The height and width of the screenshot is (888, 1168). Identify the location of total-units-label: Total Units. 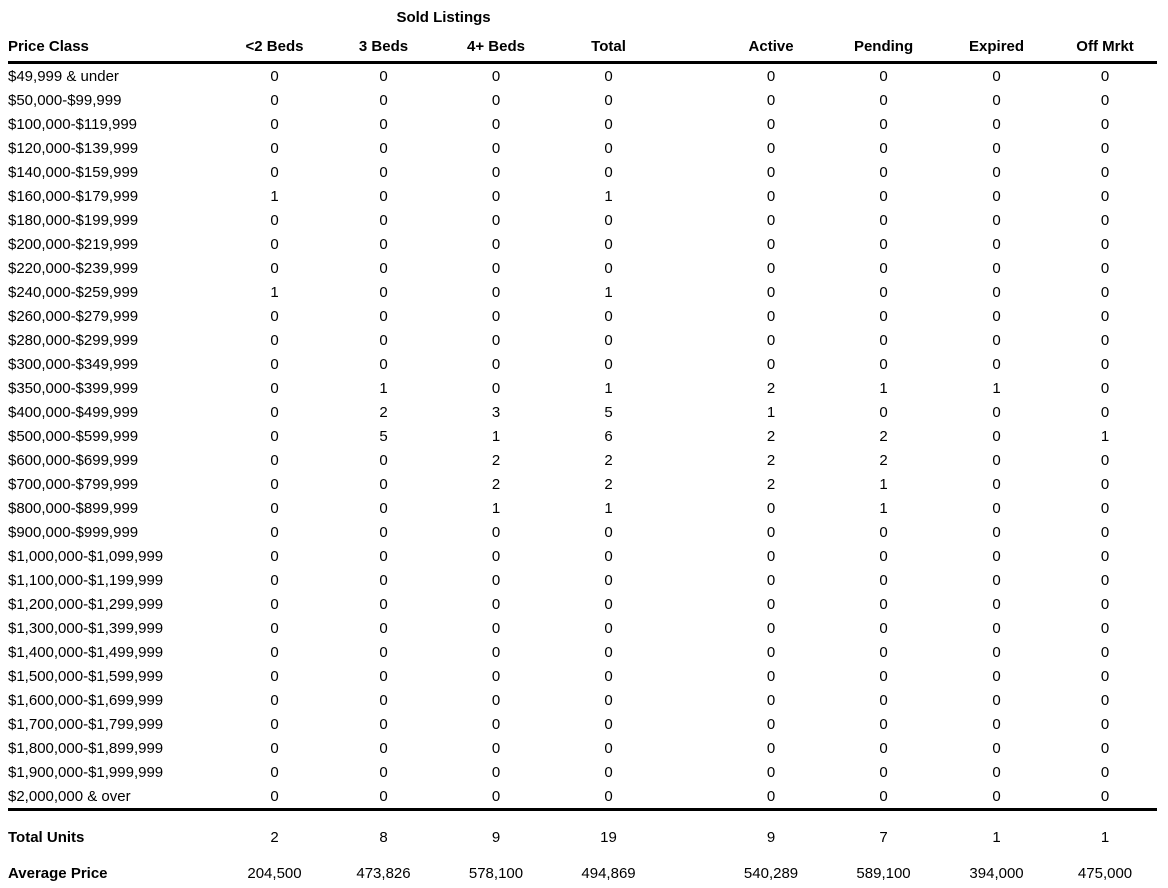
(46, 837).